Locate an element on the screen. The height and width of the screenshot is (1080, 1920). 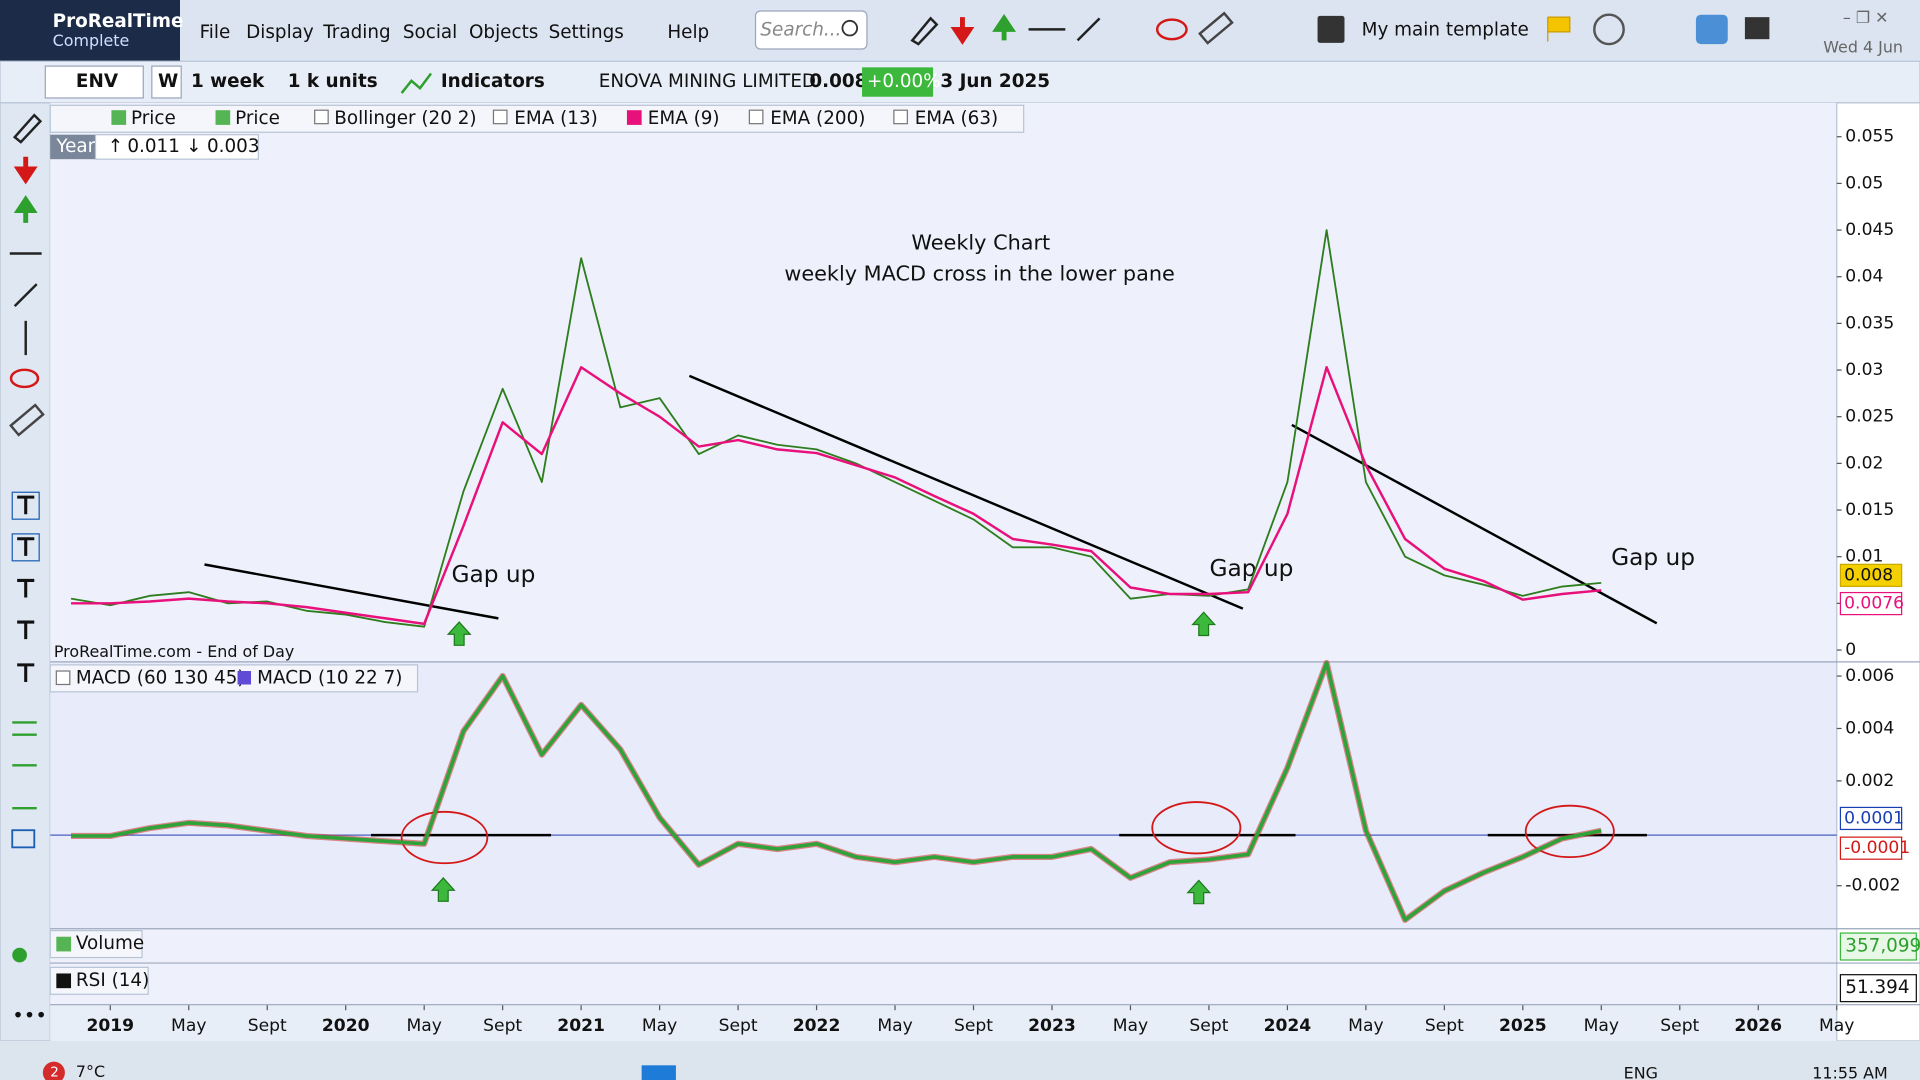
menu-item: File is located at coordinates (215, 32).